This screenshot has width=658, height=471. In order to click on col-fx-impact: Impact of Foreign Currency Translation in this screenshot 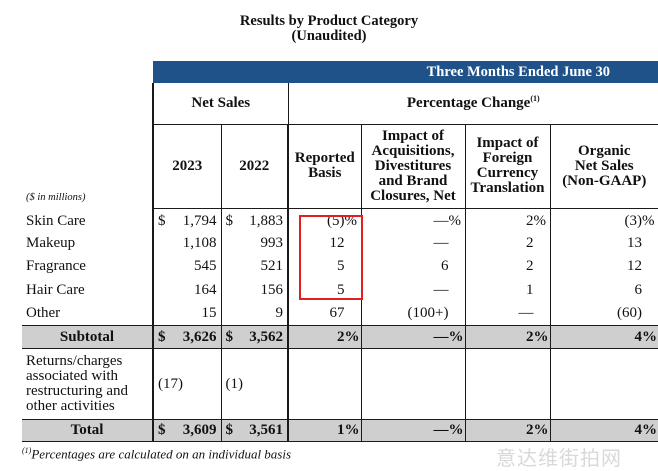, I will do `click(507, 166)`.